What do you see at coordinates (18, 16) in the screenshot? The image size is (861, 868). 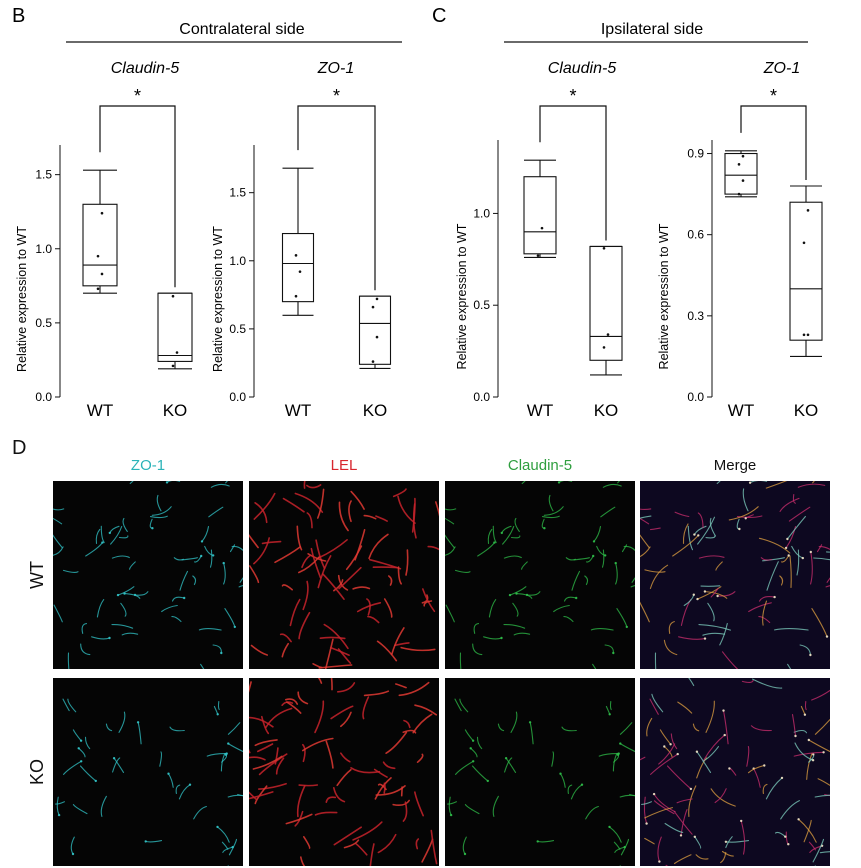 I see `panel-letter-b: B` at bounding box center [18, 16].